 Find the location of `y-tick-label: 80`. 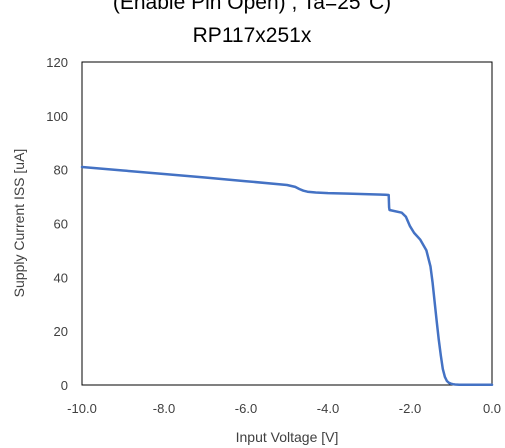

y-tick-label: 80 is located at coordinates (61, 170).